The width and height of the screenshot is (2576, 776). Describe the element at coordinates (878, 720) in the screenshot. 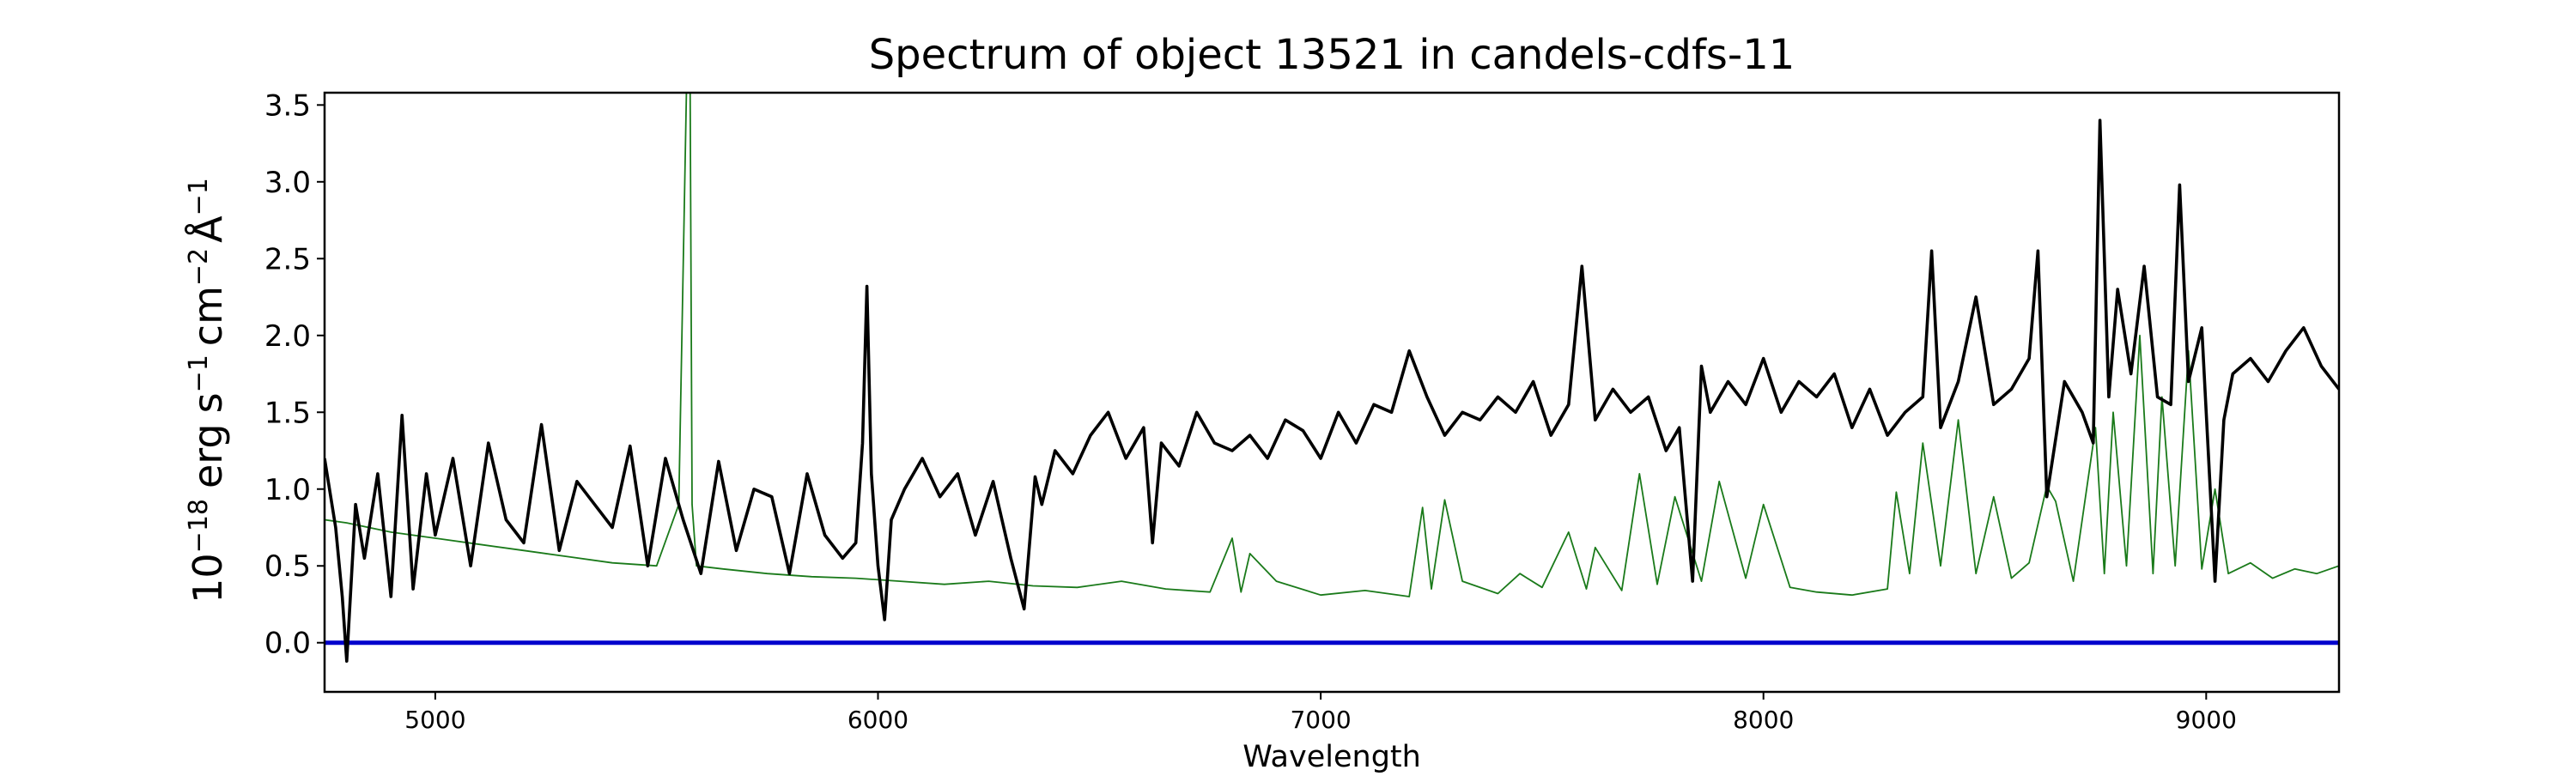

I see `x-tick-label: 6000` at that location.